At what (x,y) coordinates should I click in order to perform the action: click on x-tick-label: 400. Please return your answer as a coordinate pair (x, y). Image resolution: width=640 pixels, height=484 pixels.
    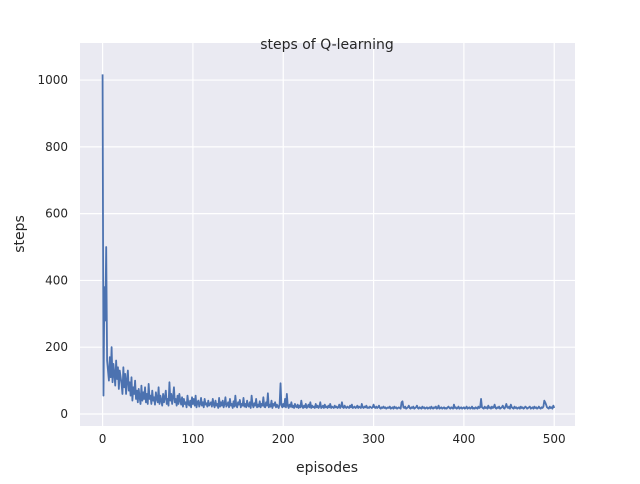
    Looking at the image, I should click on (463, 439).